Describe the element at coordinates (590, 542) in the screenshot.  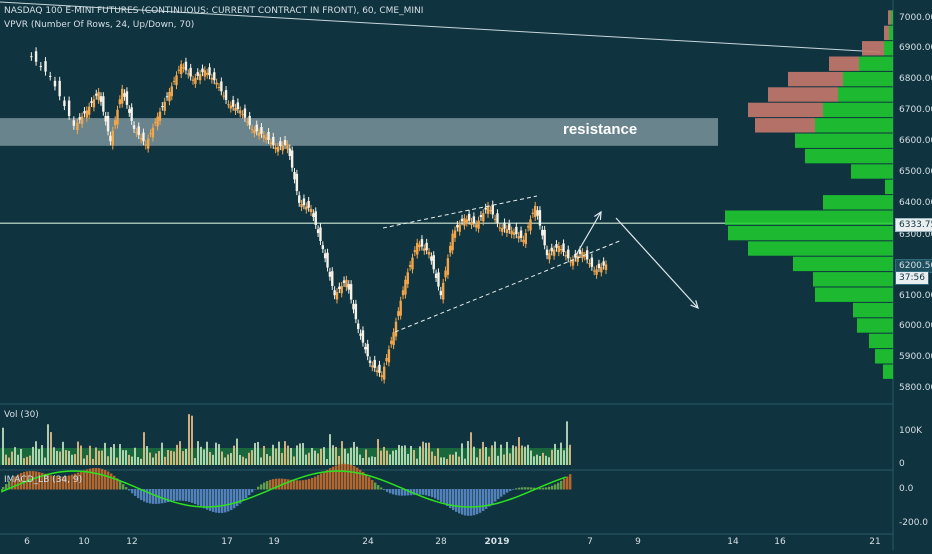
I see `x-tick: 7` at that location.